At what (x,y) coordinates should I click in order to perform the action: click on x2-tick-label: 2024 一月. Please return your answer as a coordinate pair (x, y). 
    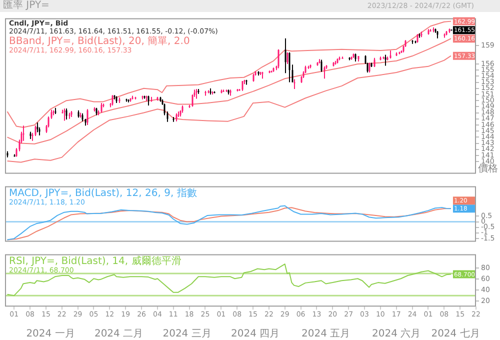
    Looking at the image, I should click on (50, 334).